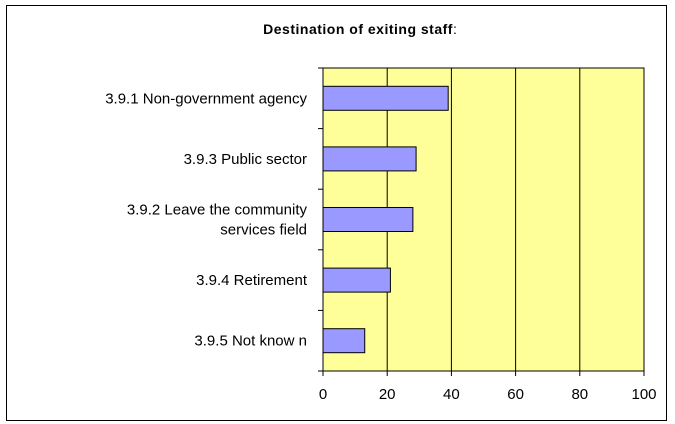  What do you see at coordinates (451, 394) in the screenshot?
I see `x-tick-label-2: 40` at bounding box center [451, 394].